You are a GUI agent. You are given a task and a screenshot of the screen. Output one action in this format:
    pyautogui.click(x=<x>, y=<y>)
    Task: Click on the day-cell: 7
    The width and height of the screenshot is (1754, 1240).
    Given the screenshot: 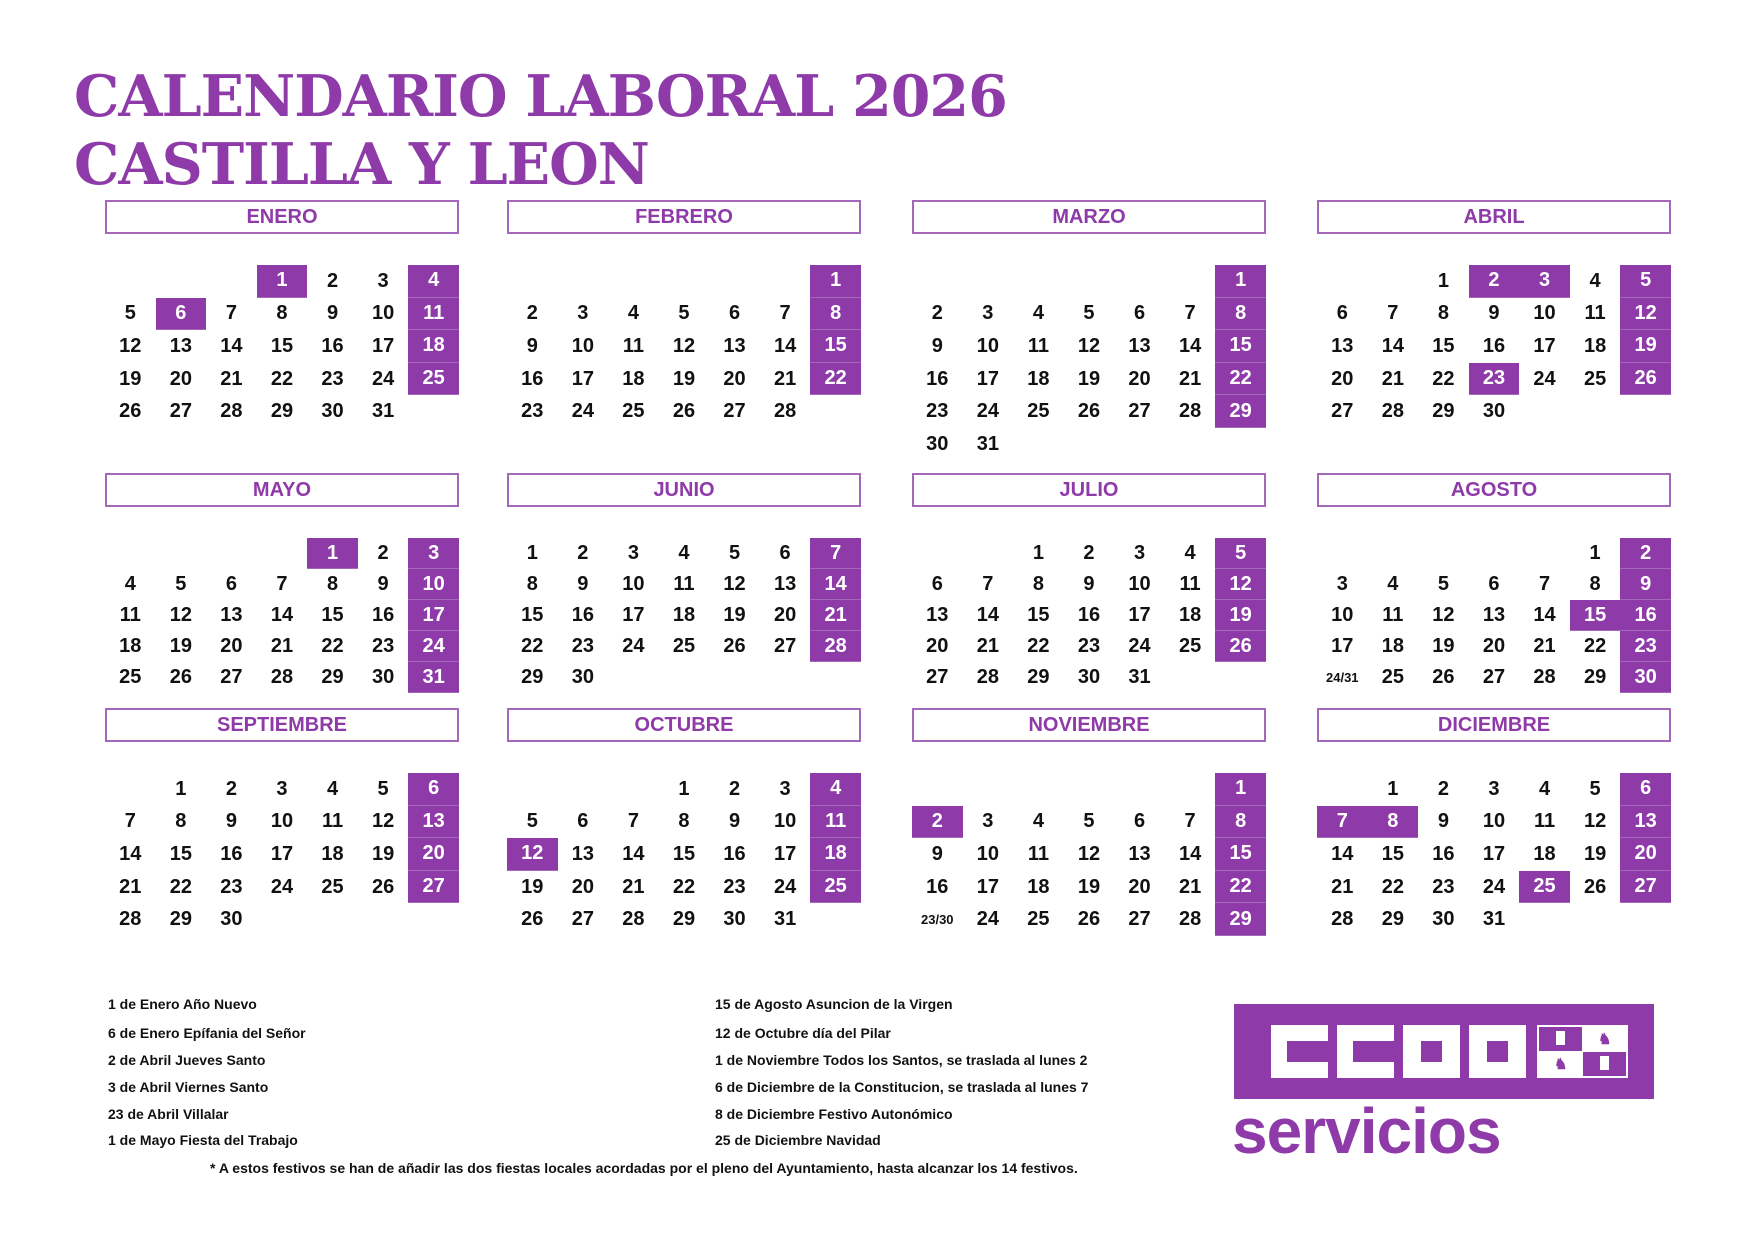 What is the action you would take?
    pyautogui.click(x=785, y=313)
    